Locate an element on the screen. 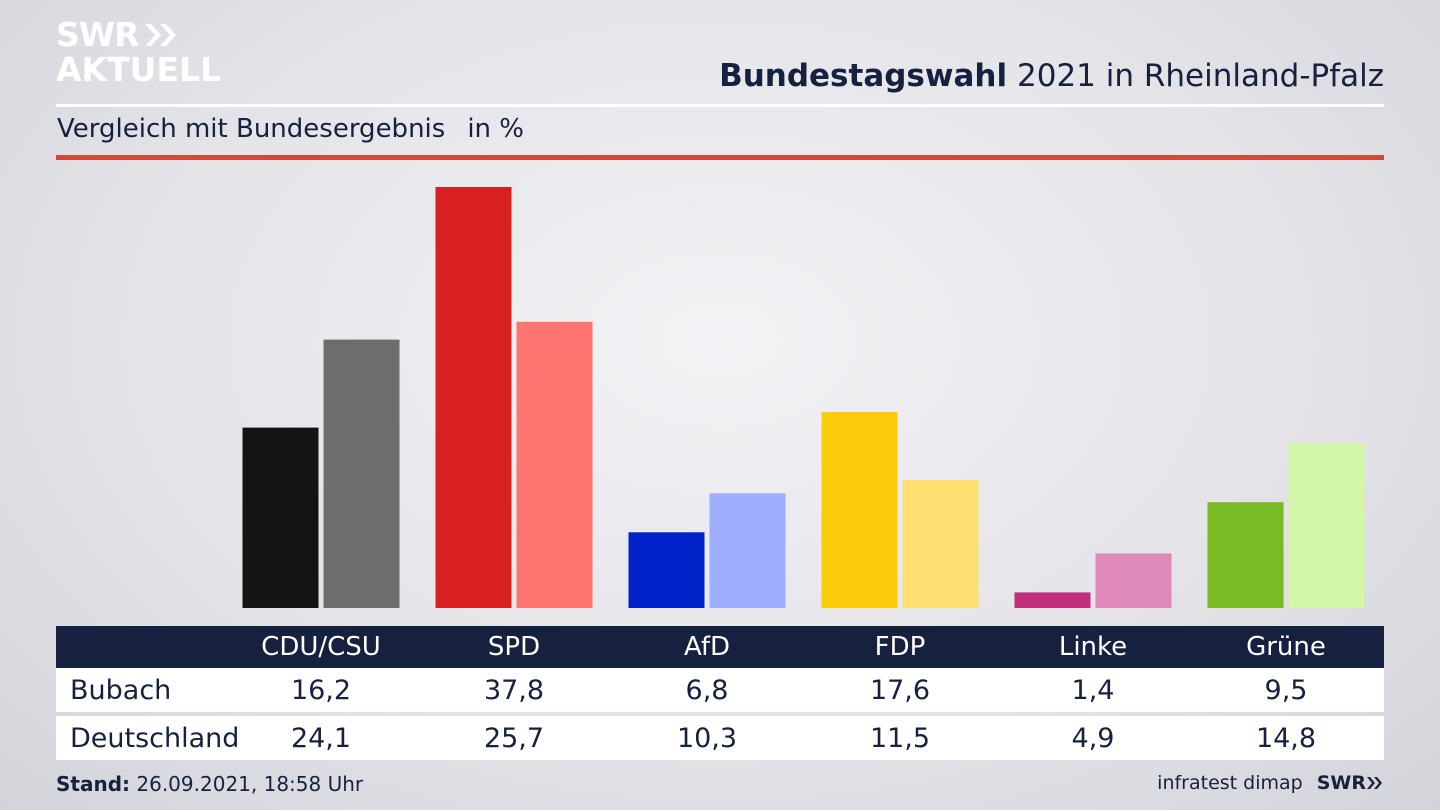 The width and height of the screenshot is (1440, 810). value-cell: 25,7 is located at coordinates (514, 738).